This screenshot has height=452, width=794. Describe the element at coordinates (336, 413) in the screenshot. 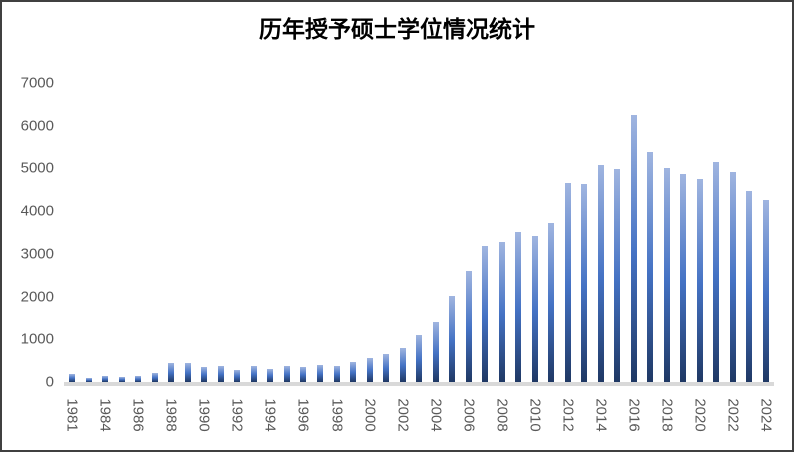

I see `x-tick-cell-1998: 1998` at that location.